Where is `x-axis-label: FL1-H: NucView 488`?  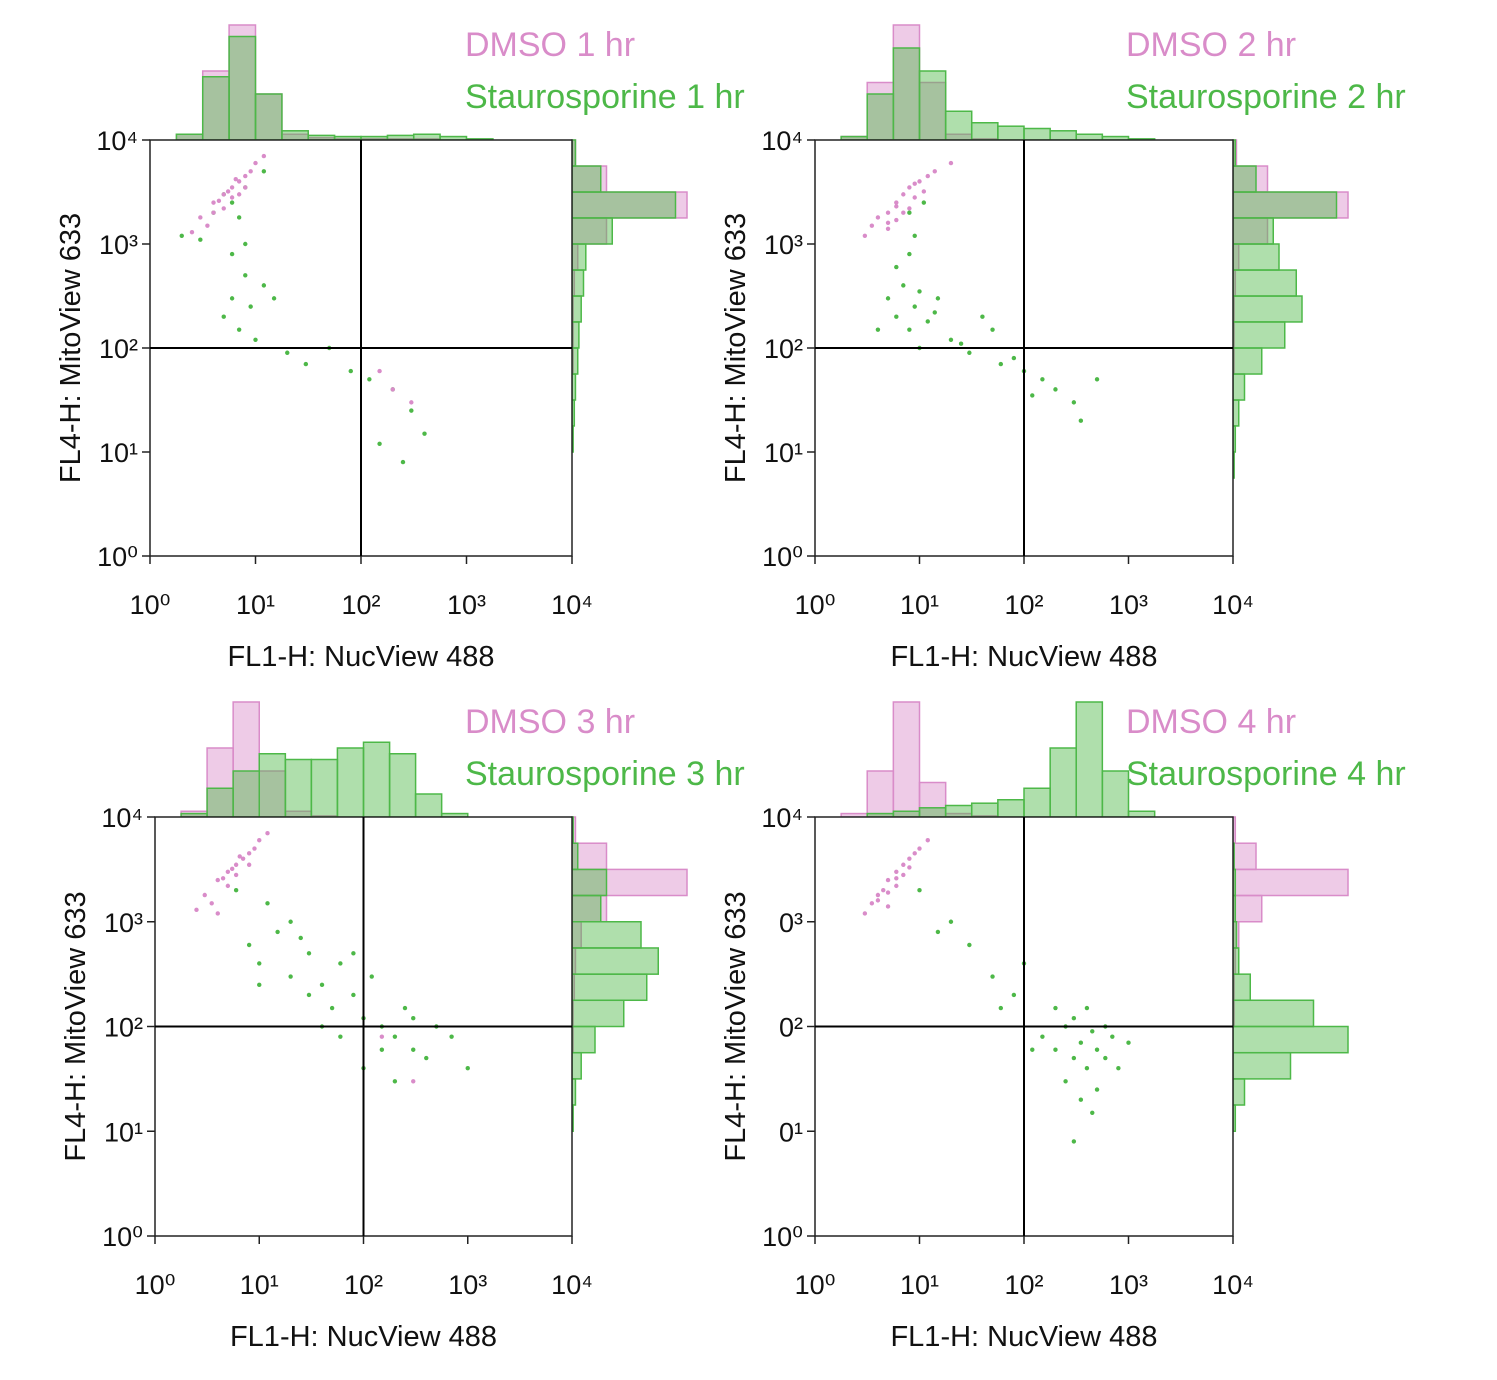
x-axis-label: FL1-H: NucView 488 is located at coordinates (1023, 1337).